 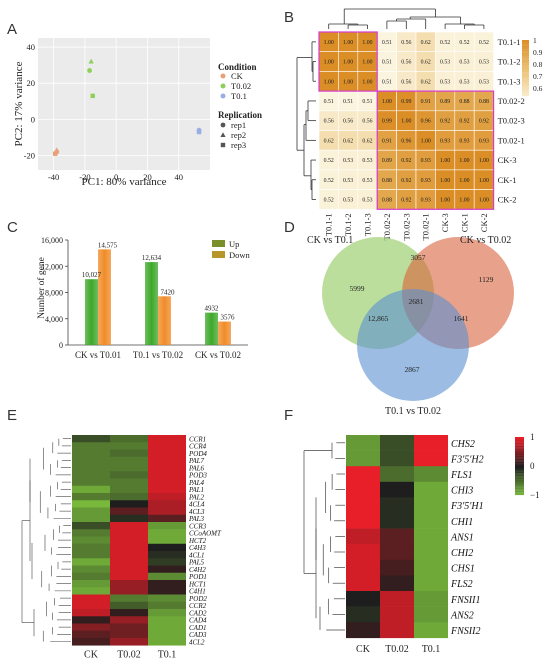 What do you see at coordinates (348, 102) in the screenshot?
I see `correlation-cell-value: 0.51` at bounding box center [348, 102].